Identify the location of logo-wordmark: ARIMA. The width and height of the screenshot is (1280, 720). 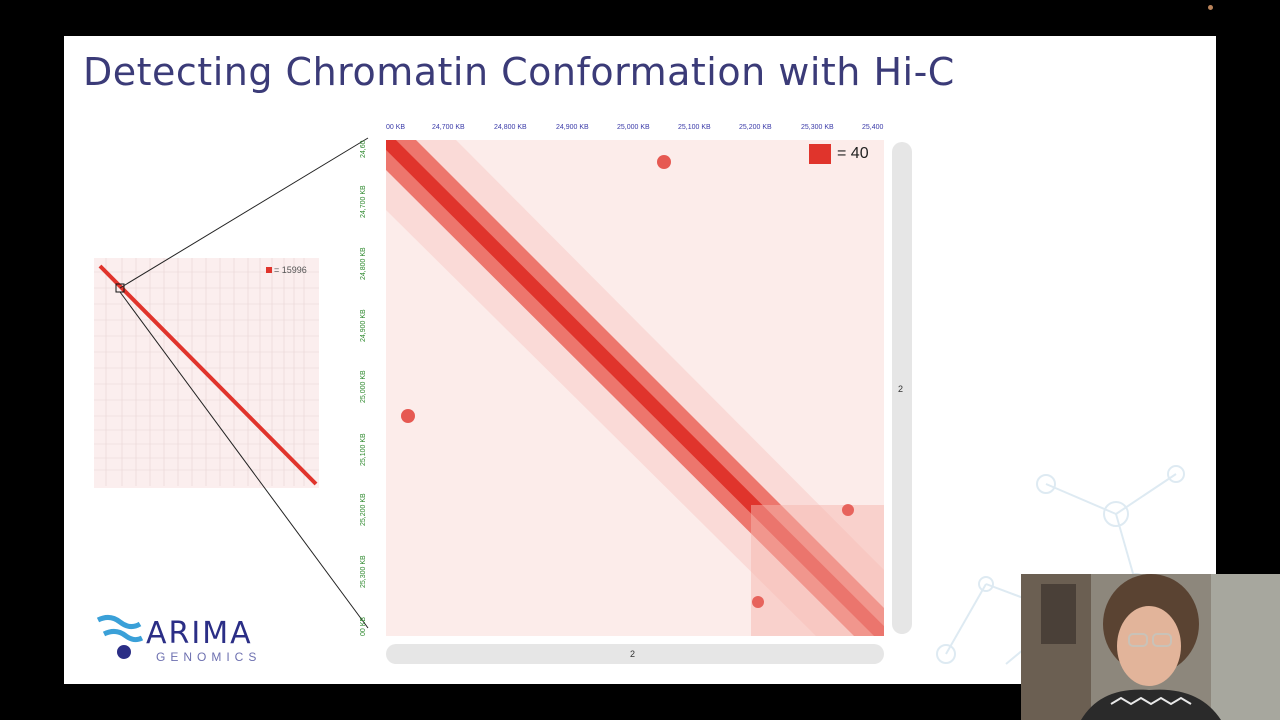
(199, 633).